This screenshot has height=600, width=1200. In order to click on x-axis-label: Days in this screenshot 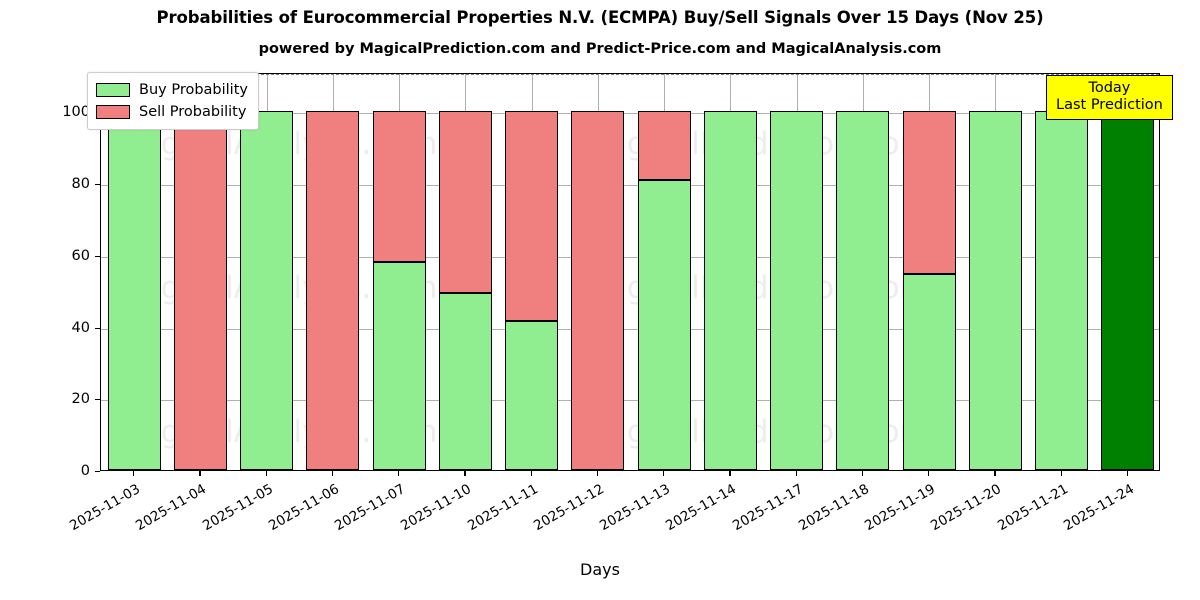, I will do `click(600, 569)`.